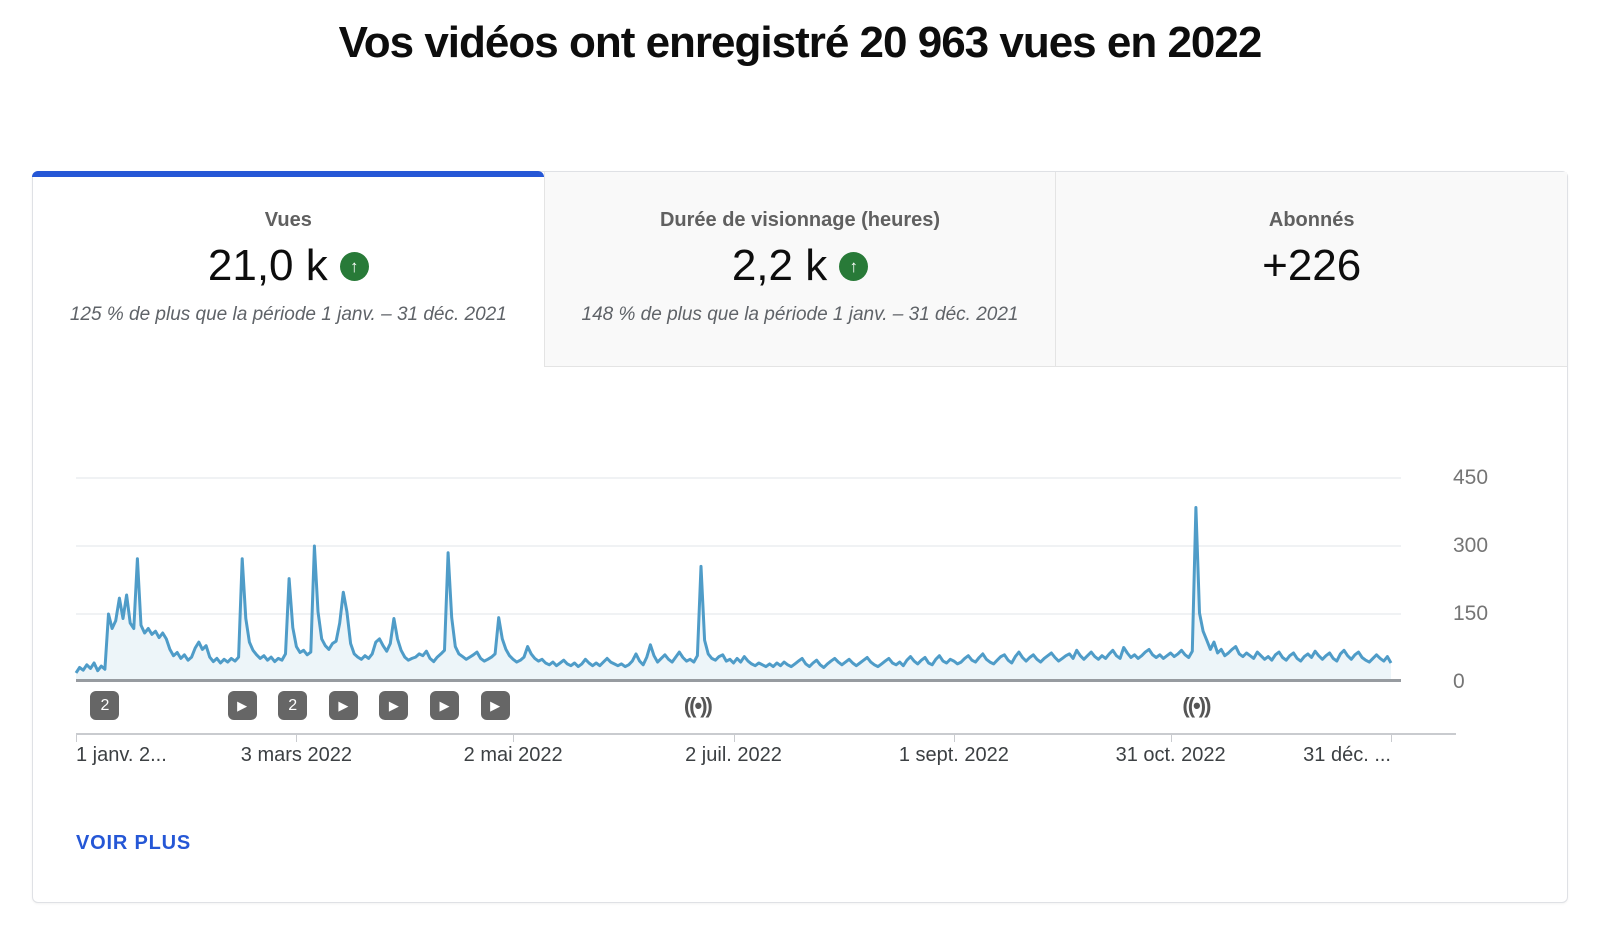 Image resolution: width=1600 pixels, height=925 pixels. What do you see at coordinates (267, 265) in the screenshot?
I see `metric-value: 21,0 k` at bounding box center [267, 265].